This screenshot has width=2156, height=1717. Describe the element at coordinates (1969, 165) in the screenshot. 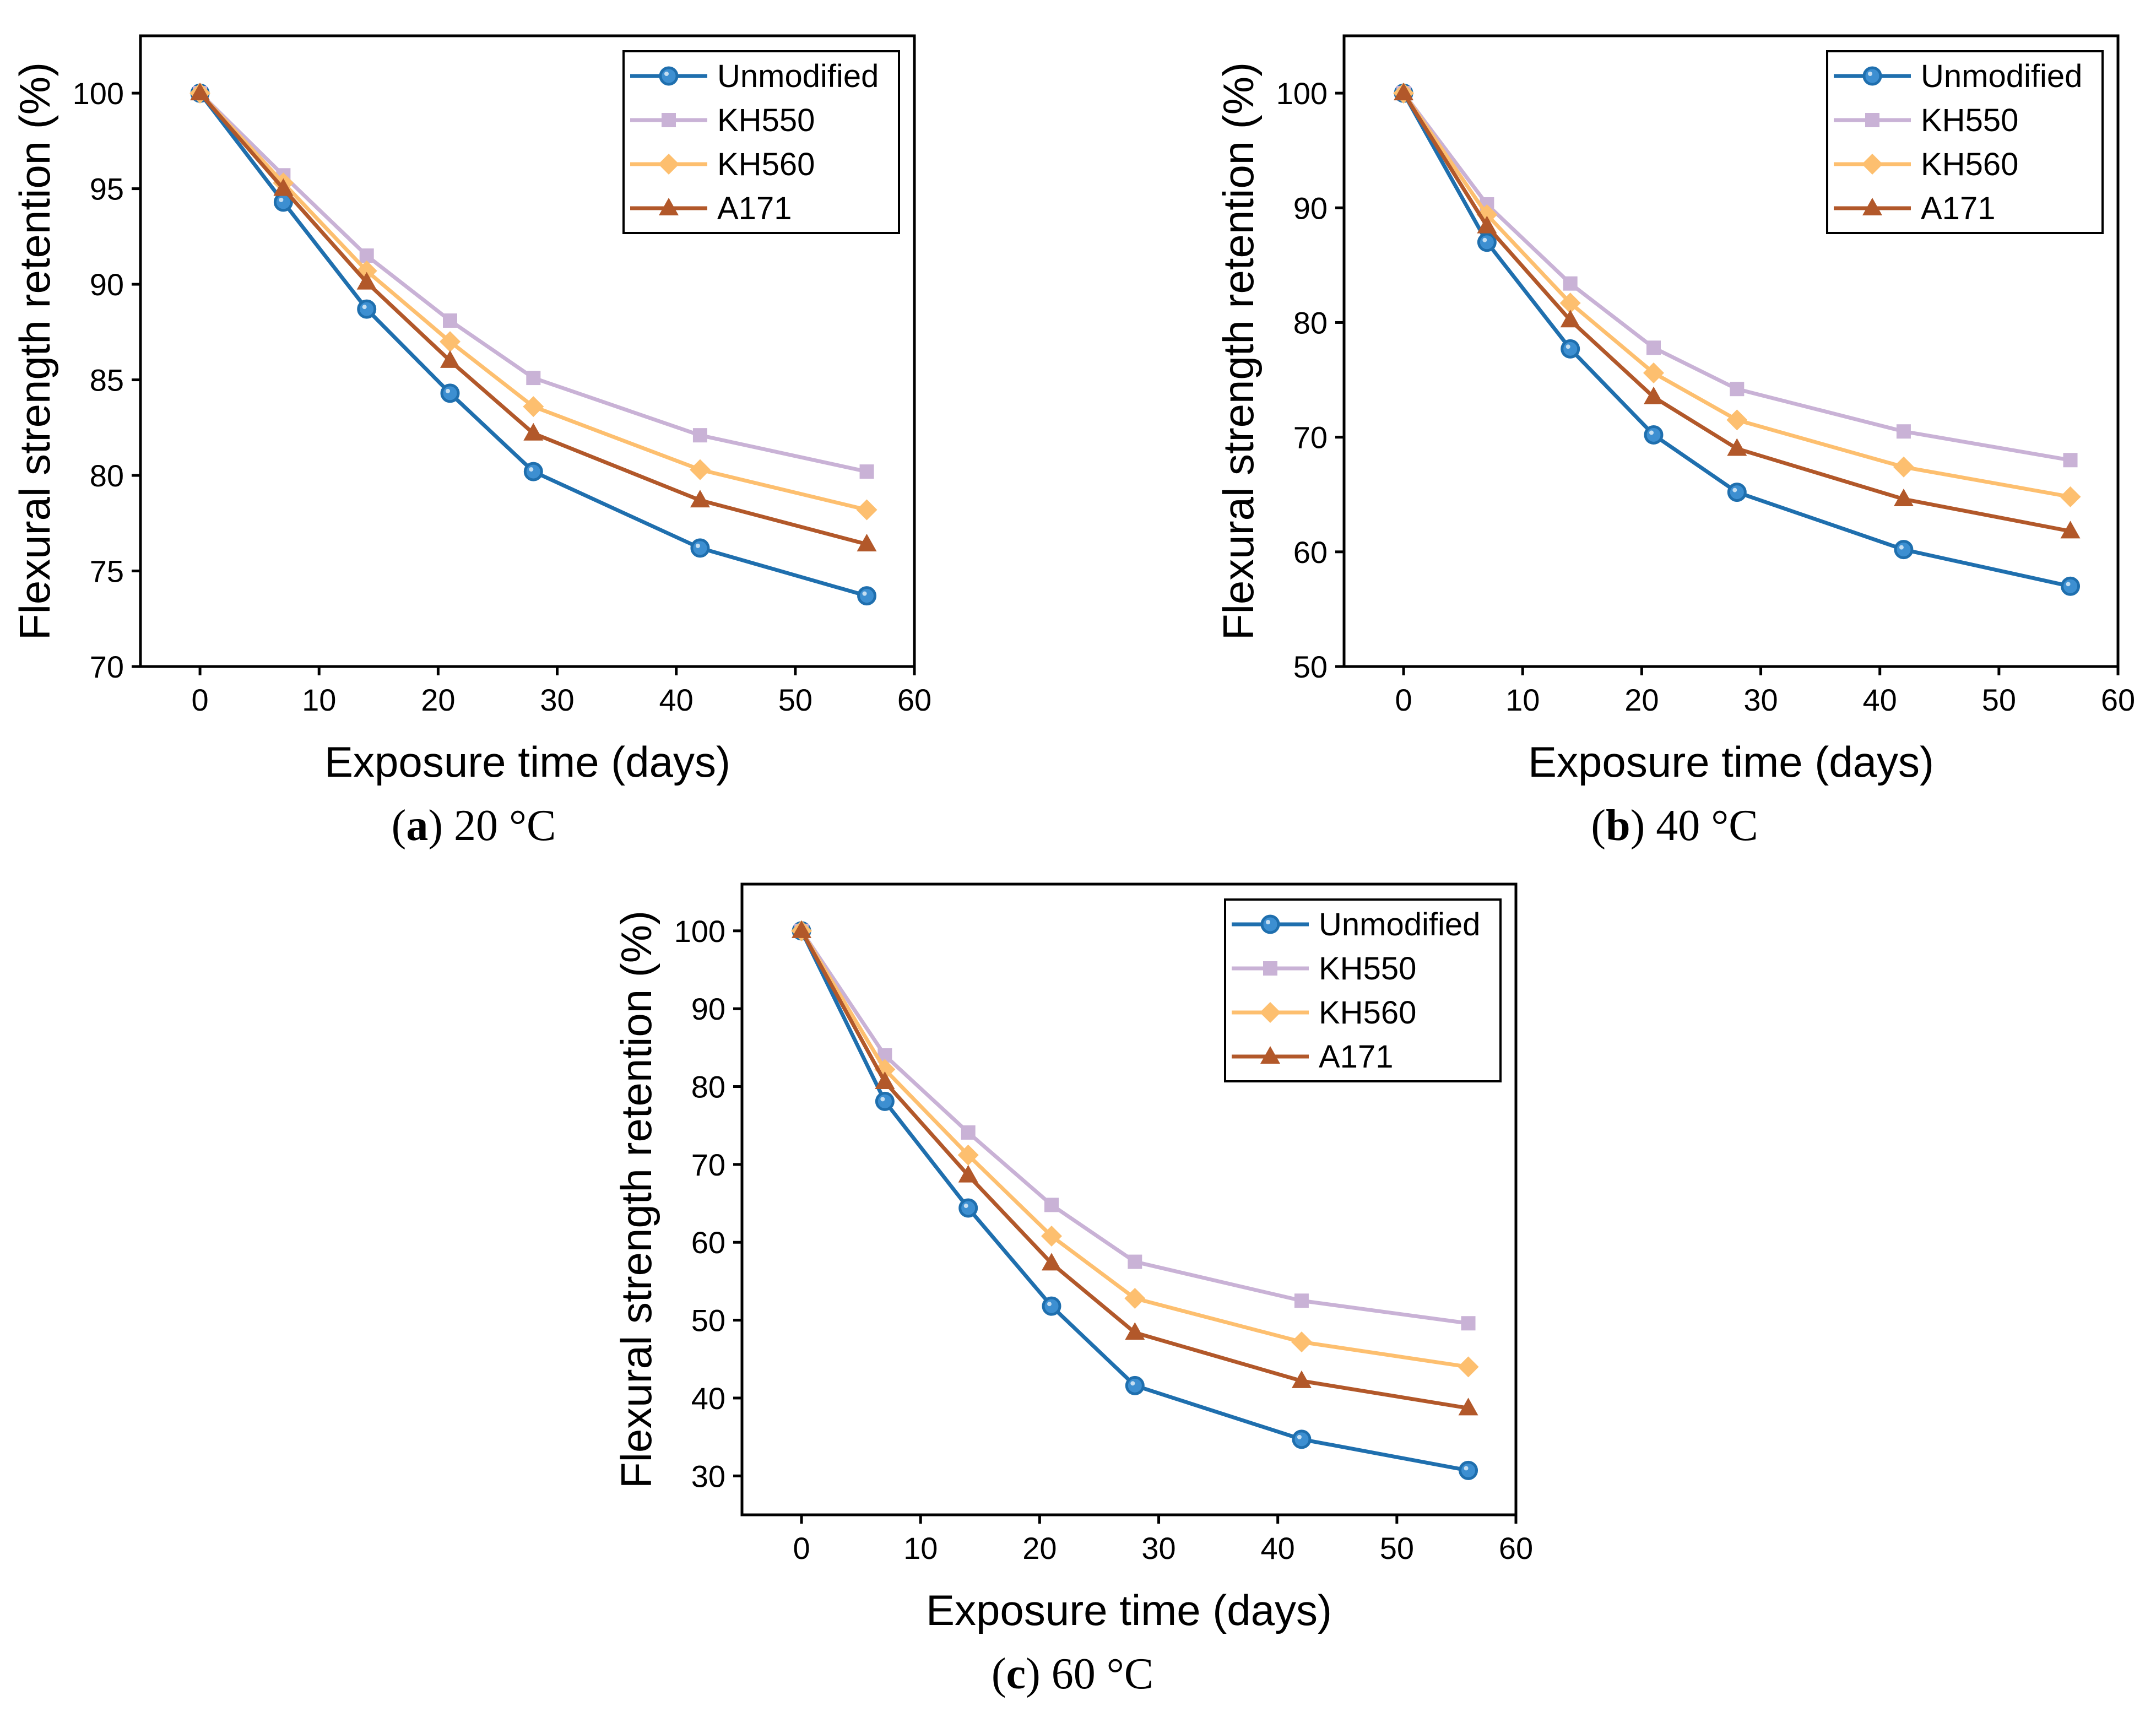

I see `legend-label: KH560` at that location.